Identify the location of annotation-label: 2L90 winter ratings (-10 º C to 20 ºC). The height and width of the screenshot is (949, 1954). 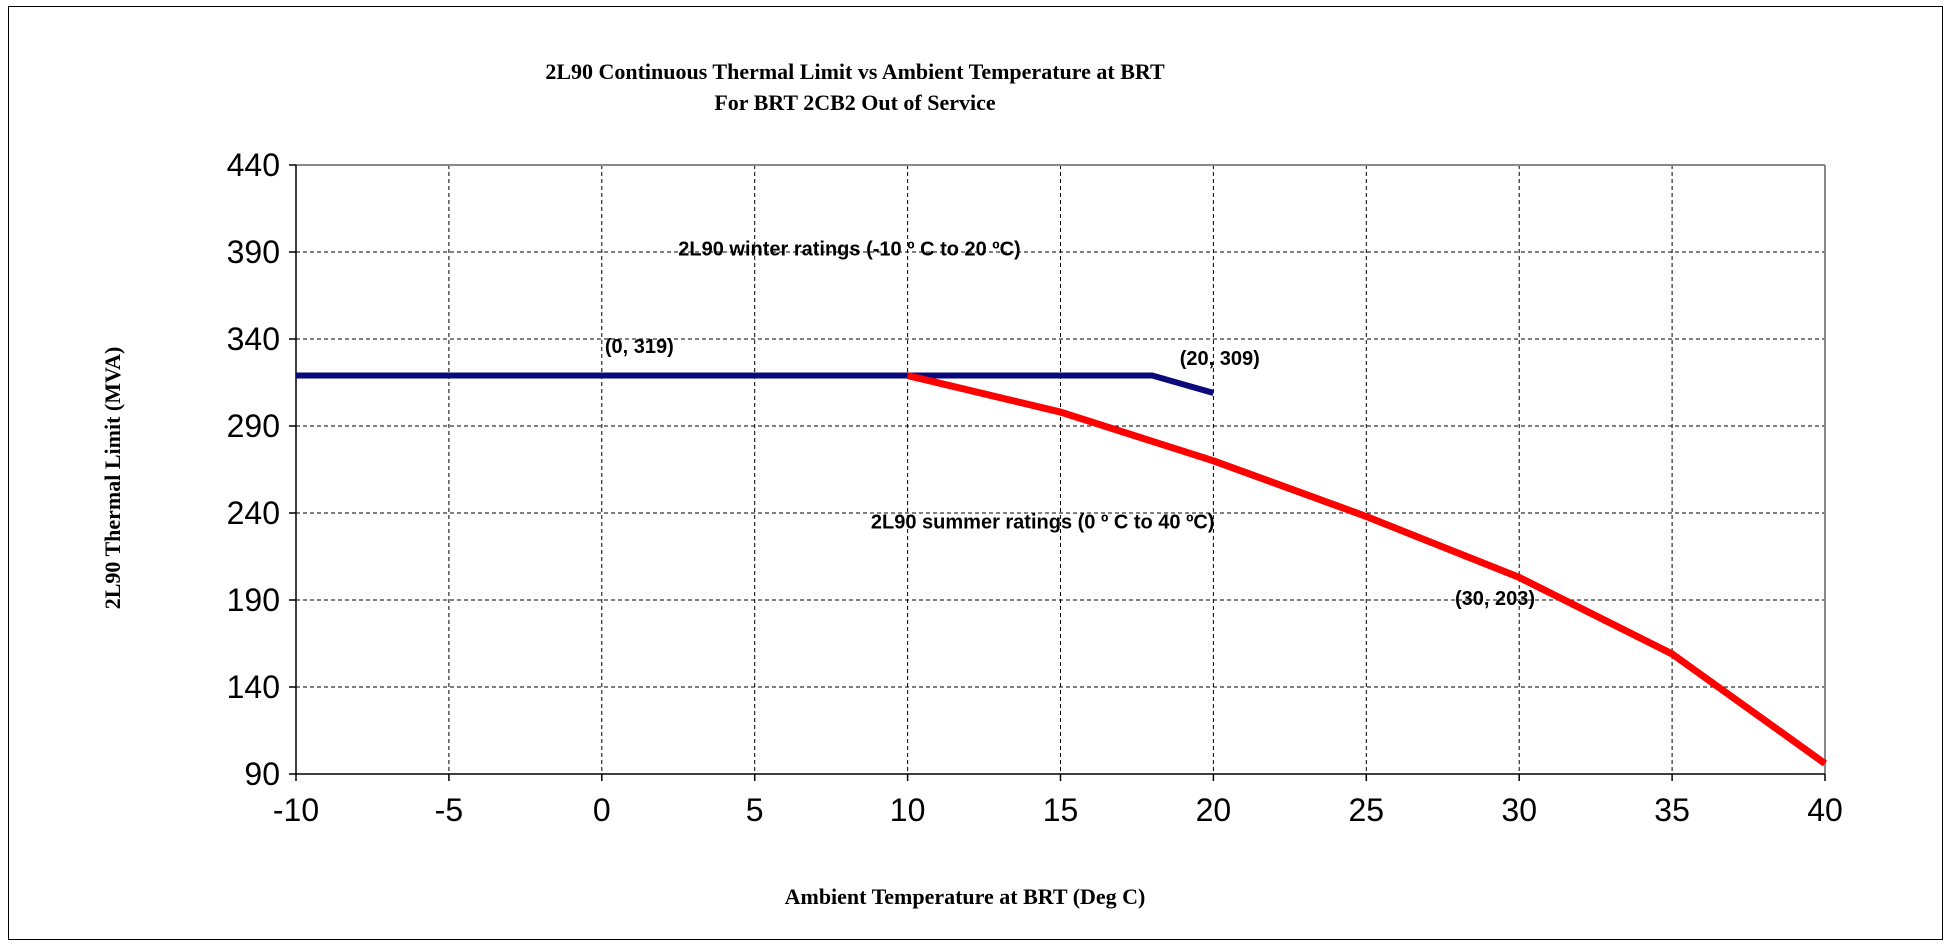
(849, 249).